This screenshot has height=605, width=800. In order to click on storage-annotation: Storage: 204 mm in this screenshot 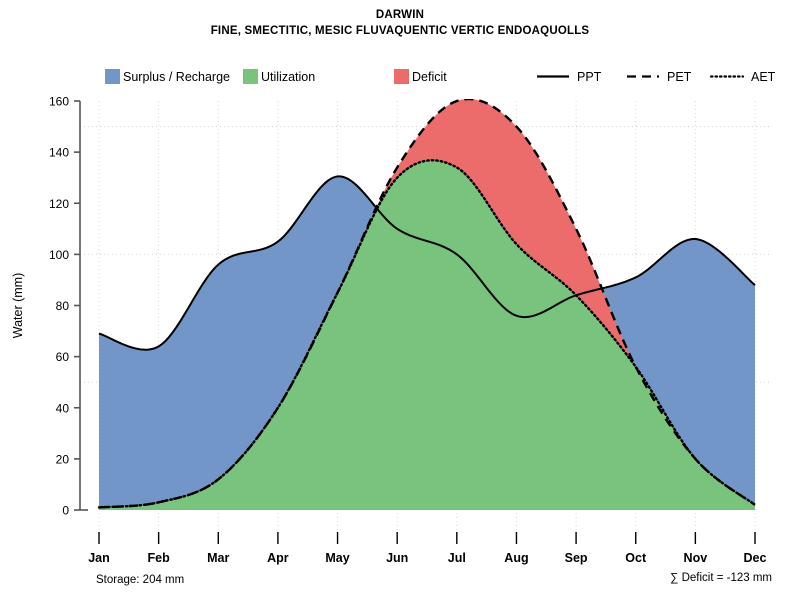, I will do `click(140, 580)`.